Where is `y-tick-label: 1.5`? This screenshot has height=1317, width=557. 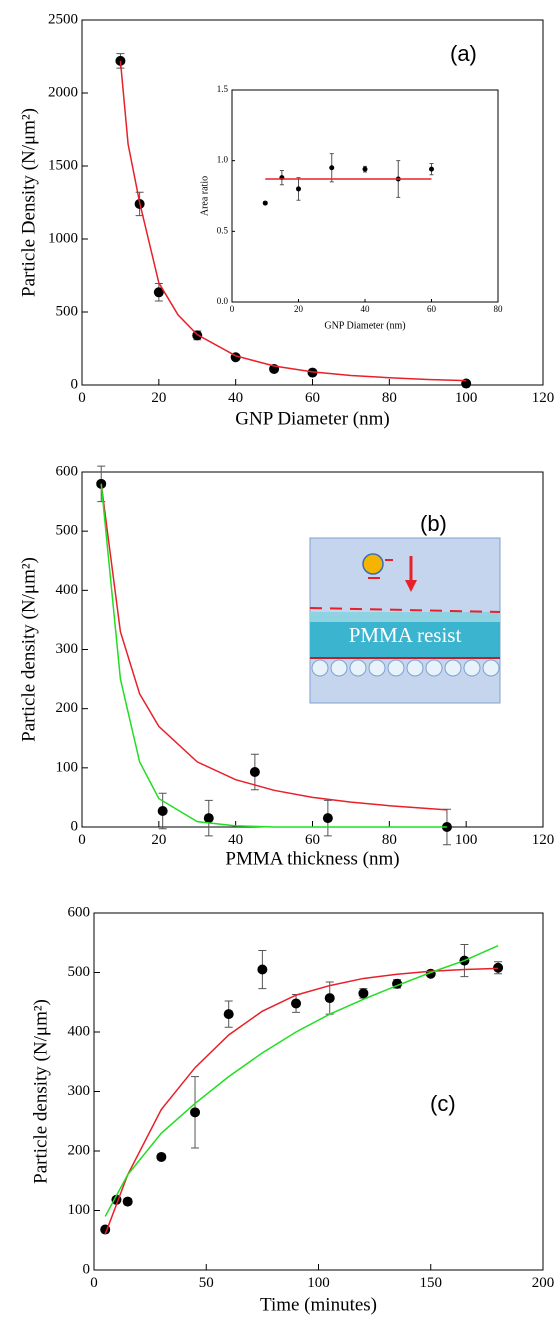
y-tick-label: 1.5 is located at coordinates (223, 89).